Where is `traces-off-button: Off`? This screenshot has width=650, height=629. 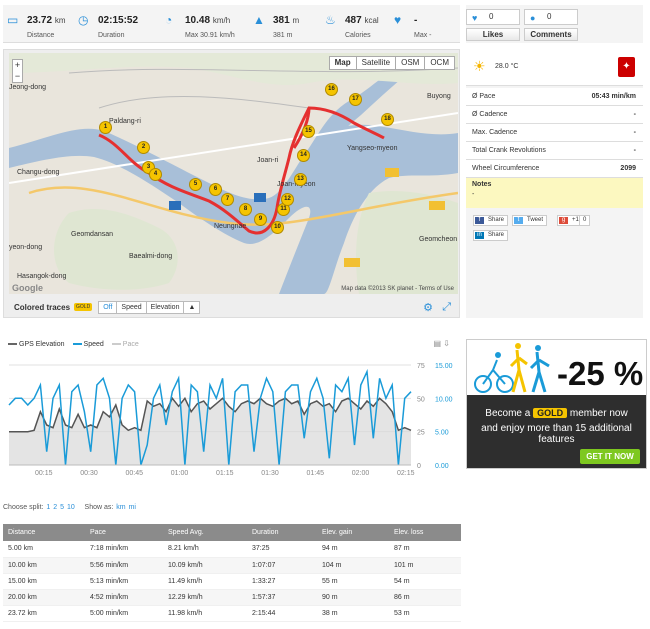
traces-off-button: Off is located at coordinates (108, 307).